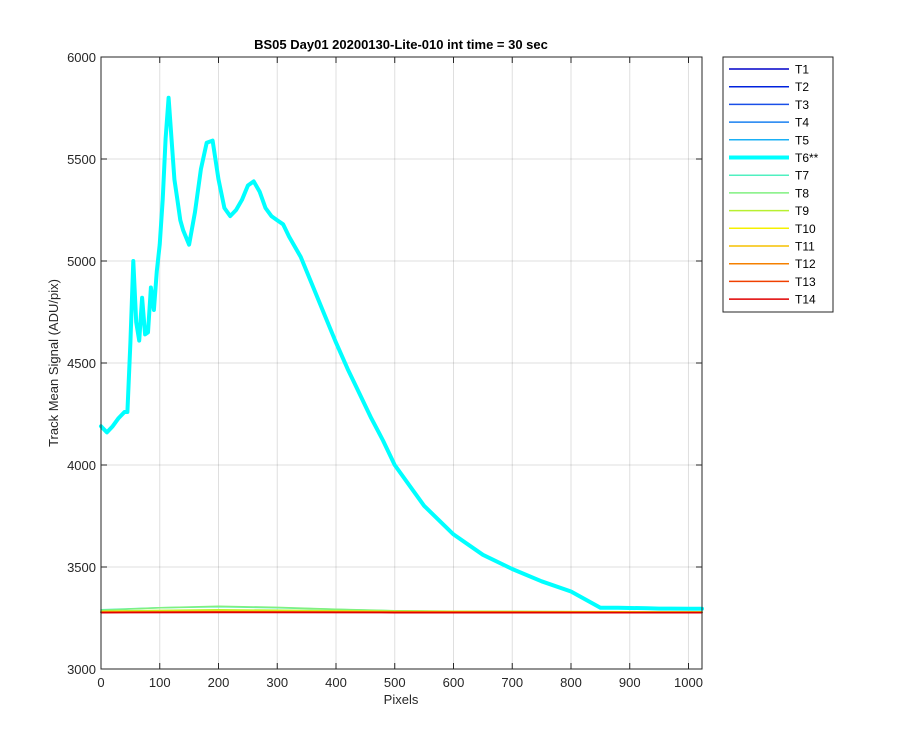  What do you see at coordinates (81, 567) in the screenshot?
I see `y-tick-label: 3500` at bounding box center [81, 567].